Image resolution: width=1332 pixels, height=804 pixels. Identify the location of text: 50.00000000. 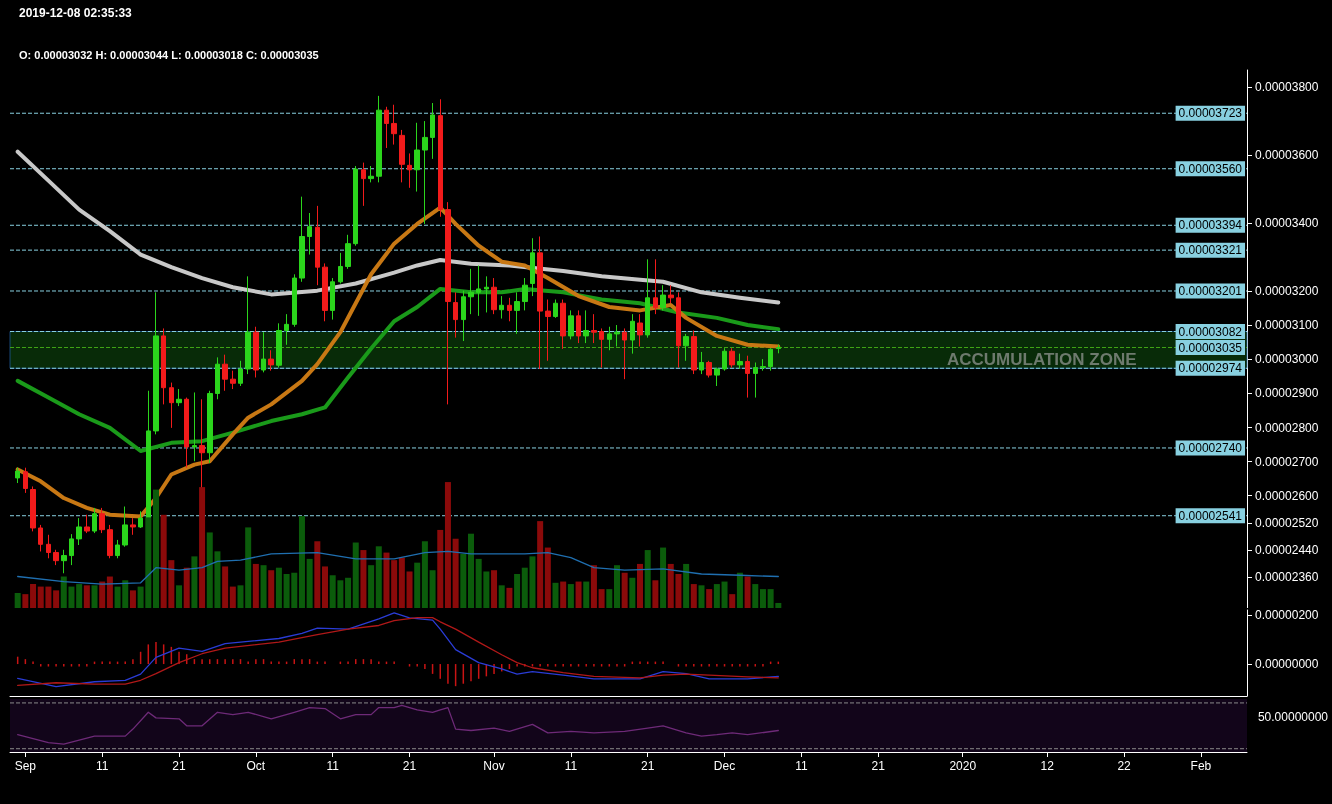
(1293, 717).